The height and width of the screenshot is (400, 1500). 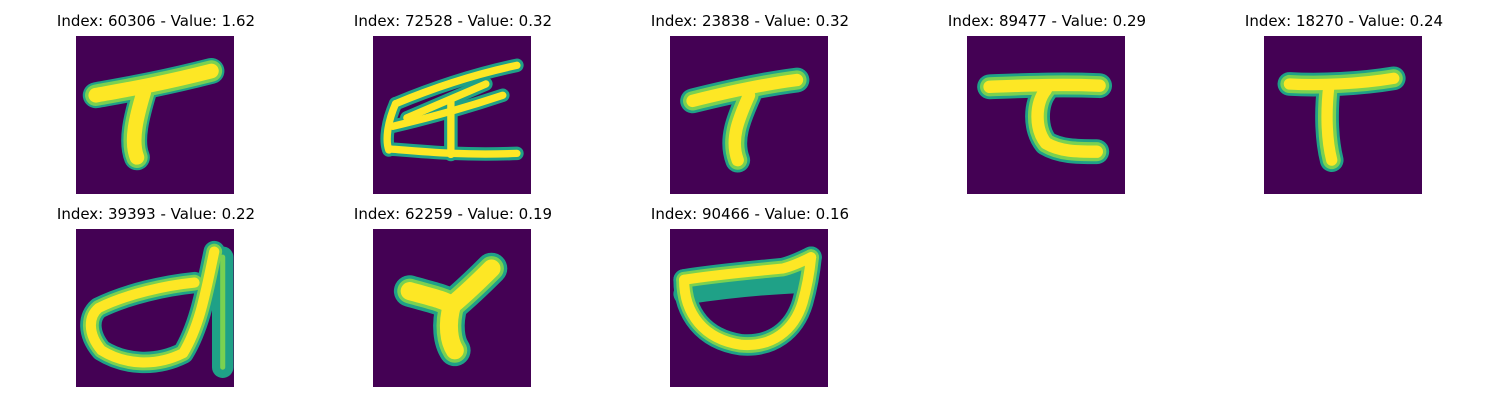 What do you see at coordinates (1344, 21) in the screenshot?
I see `panel-title: Index: 18270 - Value: 0.24` at bounding box center [1344, 21].